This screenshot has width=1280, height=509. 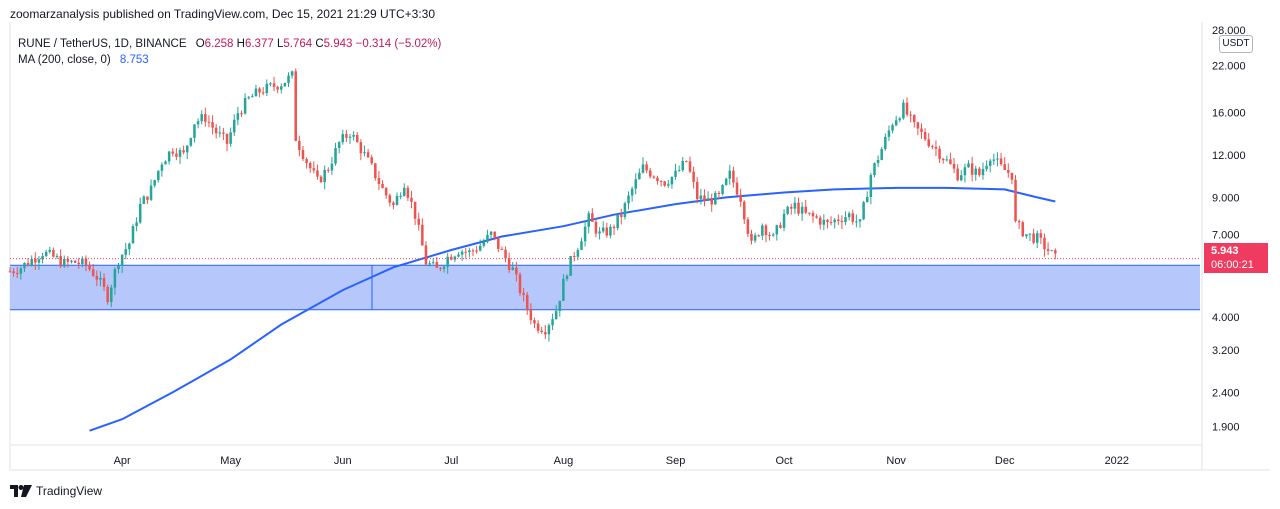 I want to click on support-zone-rect, so click(x=605, y=287).